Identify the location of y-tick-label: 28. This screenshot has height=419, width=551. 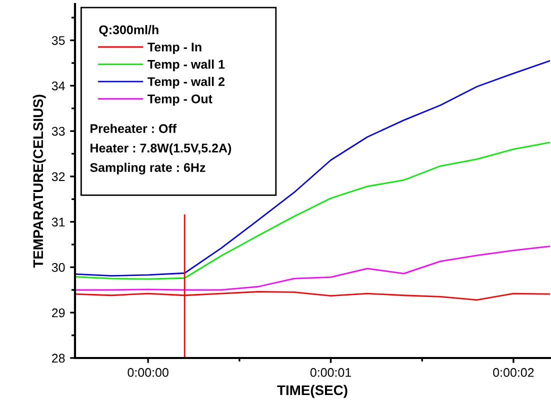
(58, 358).